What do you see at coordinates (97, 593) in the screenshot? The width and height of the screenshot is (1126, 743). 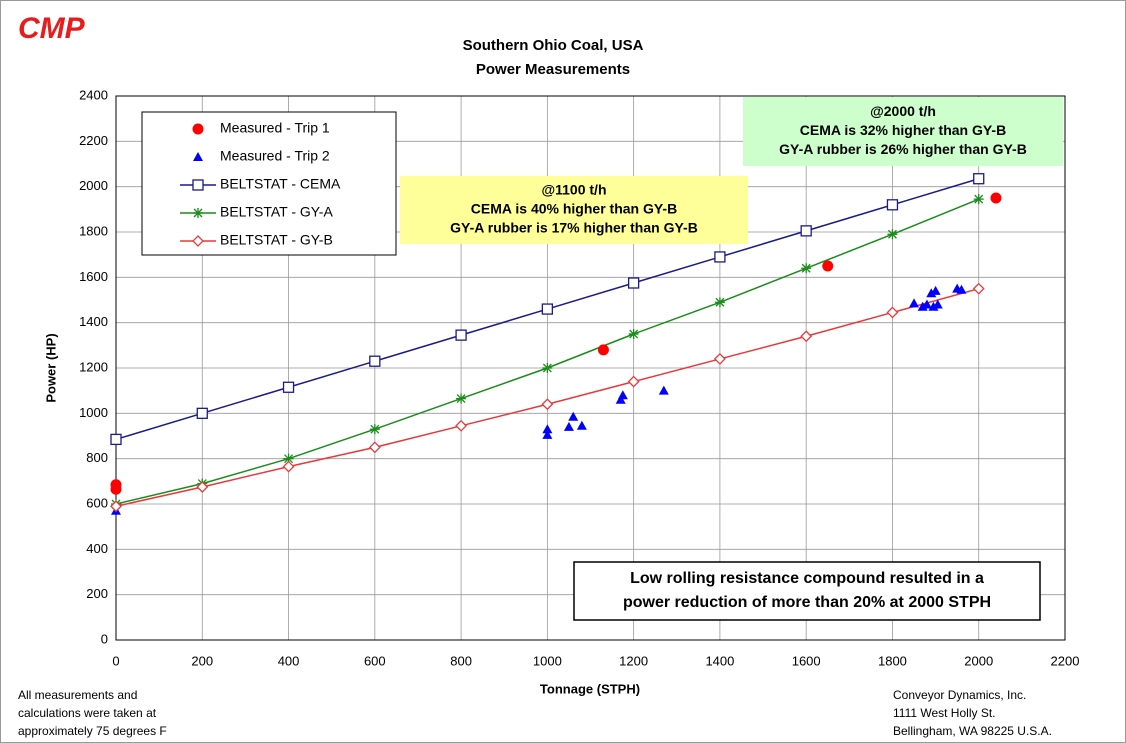 I see `y-tick-label: 200` at bounding box center [97, 593].